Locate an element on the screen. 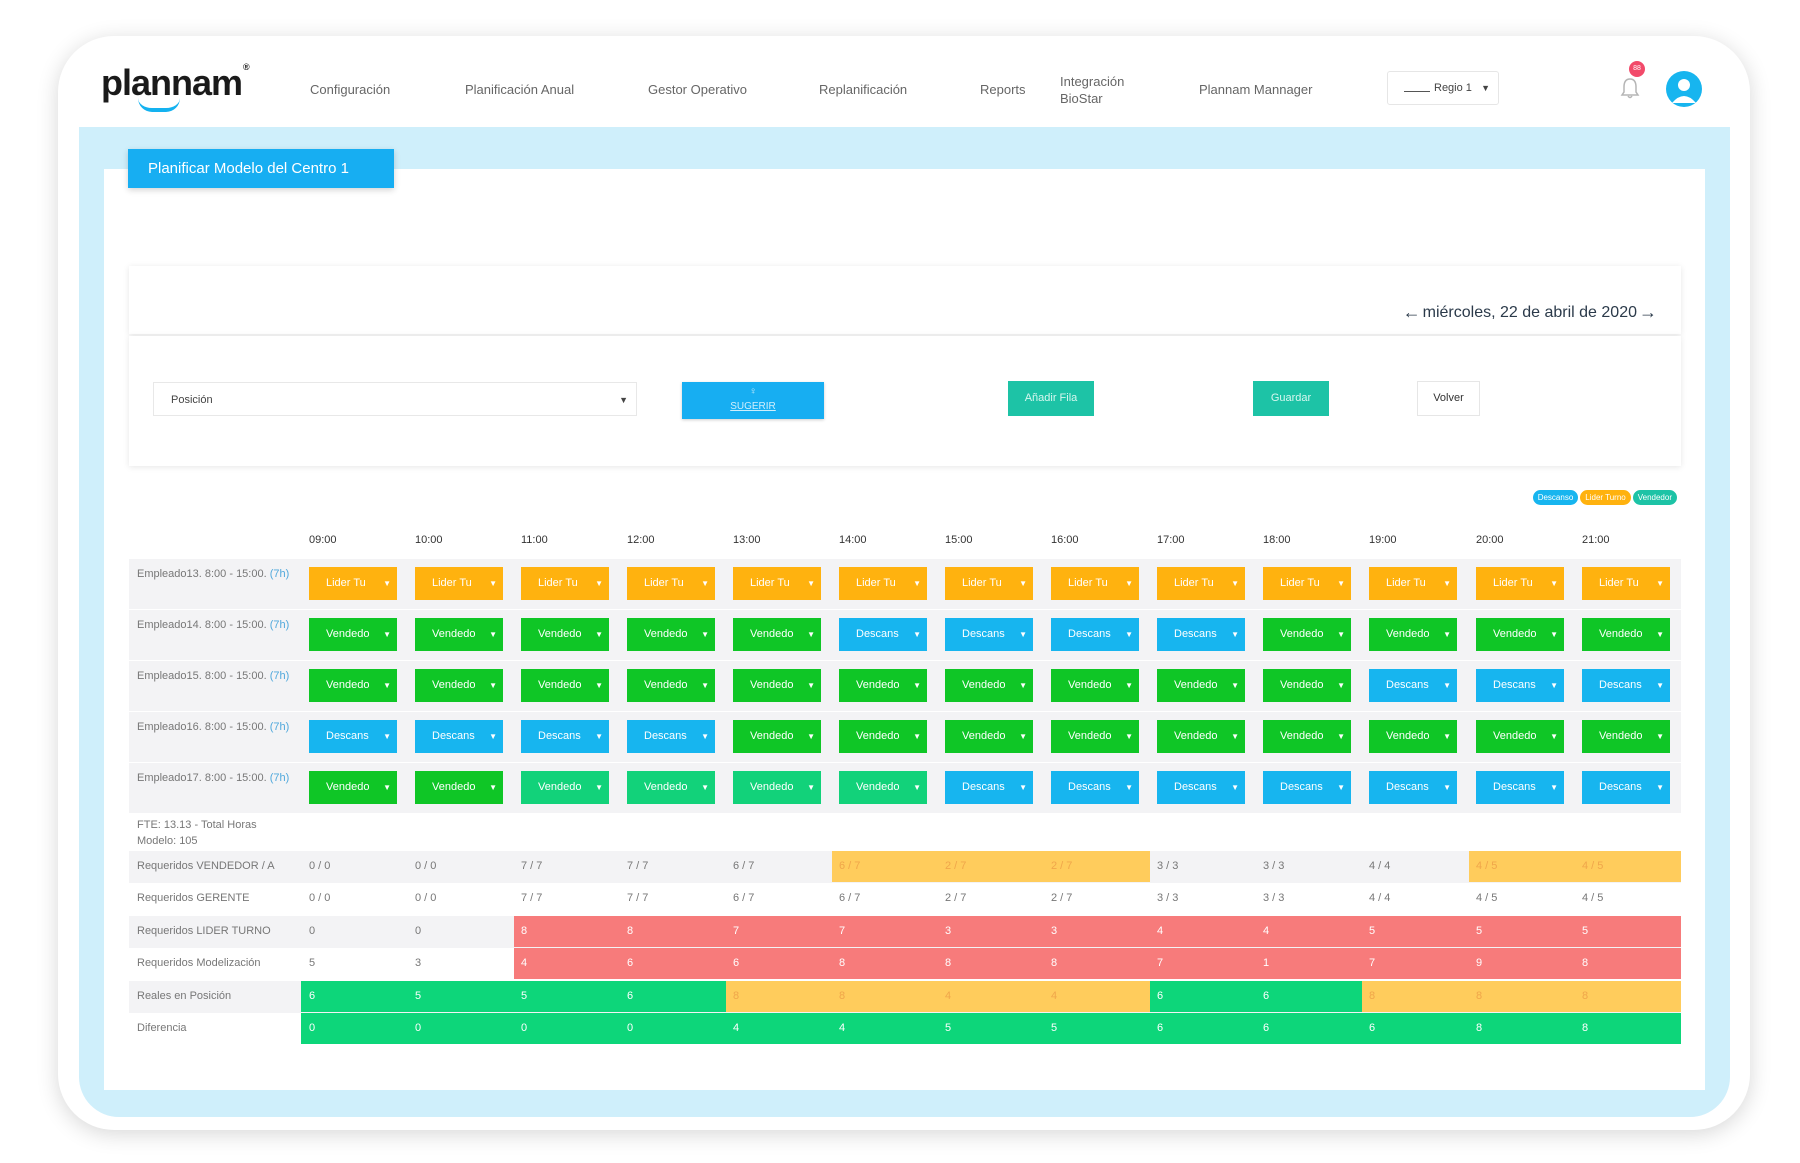 The width and height of the screenshot is (1800, 1163). plannam-logo: plannam® is located at coordinates (175, 82).